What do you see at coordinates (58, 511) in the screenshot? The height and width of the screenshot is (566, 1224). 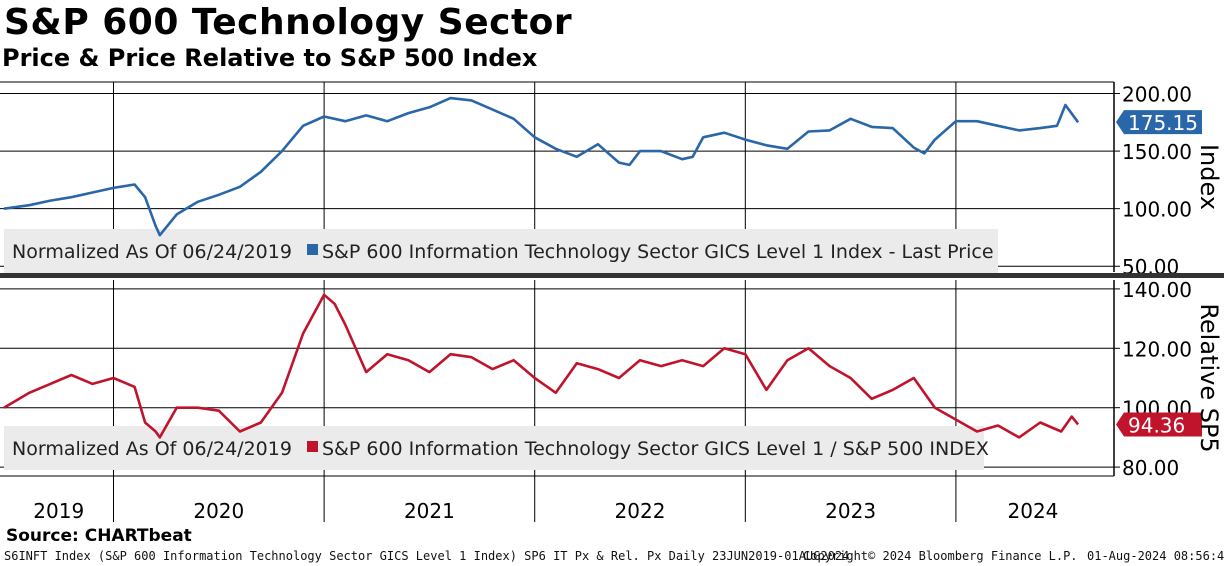 I see `x-tick-label: 2019` at bounding box center [58, 511].